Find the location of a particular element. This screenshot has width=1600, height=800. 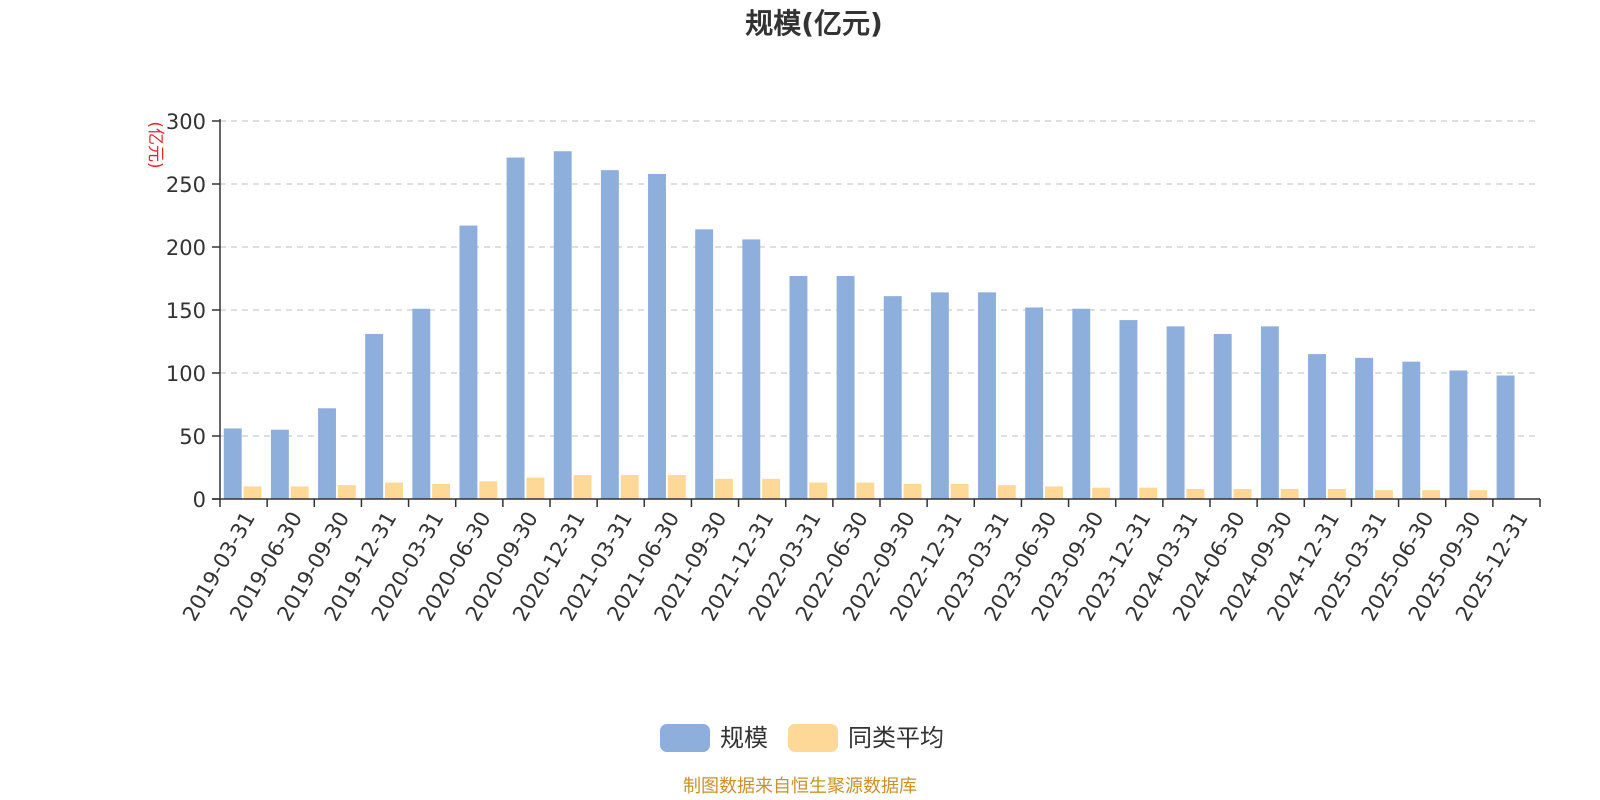

data-source-note: 制图数据来自恒生聚源数据库 is located at coordinates (800, 786).